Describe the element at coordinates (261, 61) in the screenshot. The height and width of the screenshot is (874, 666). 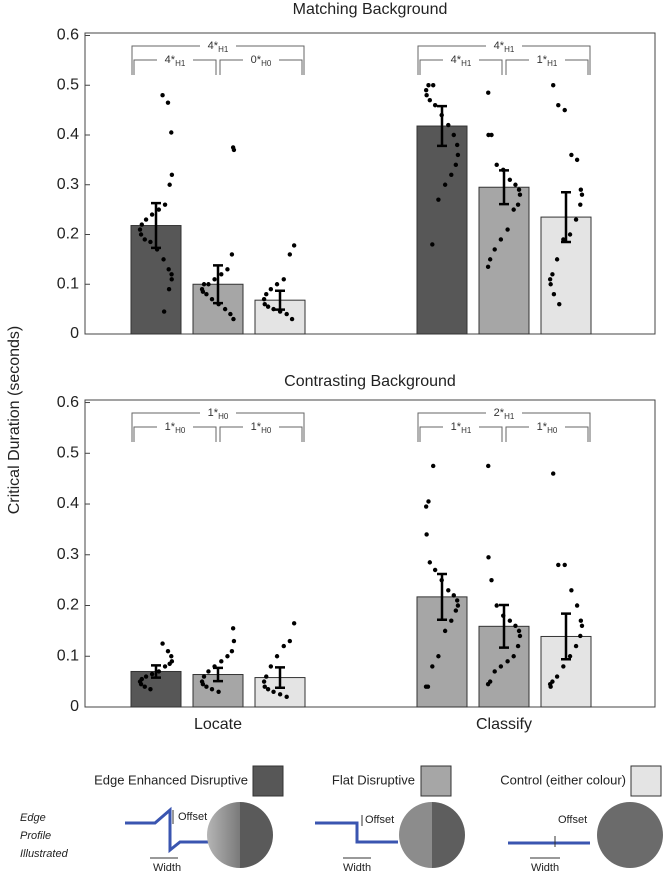
I see `bracket-label: 0*H0` at that location.